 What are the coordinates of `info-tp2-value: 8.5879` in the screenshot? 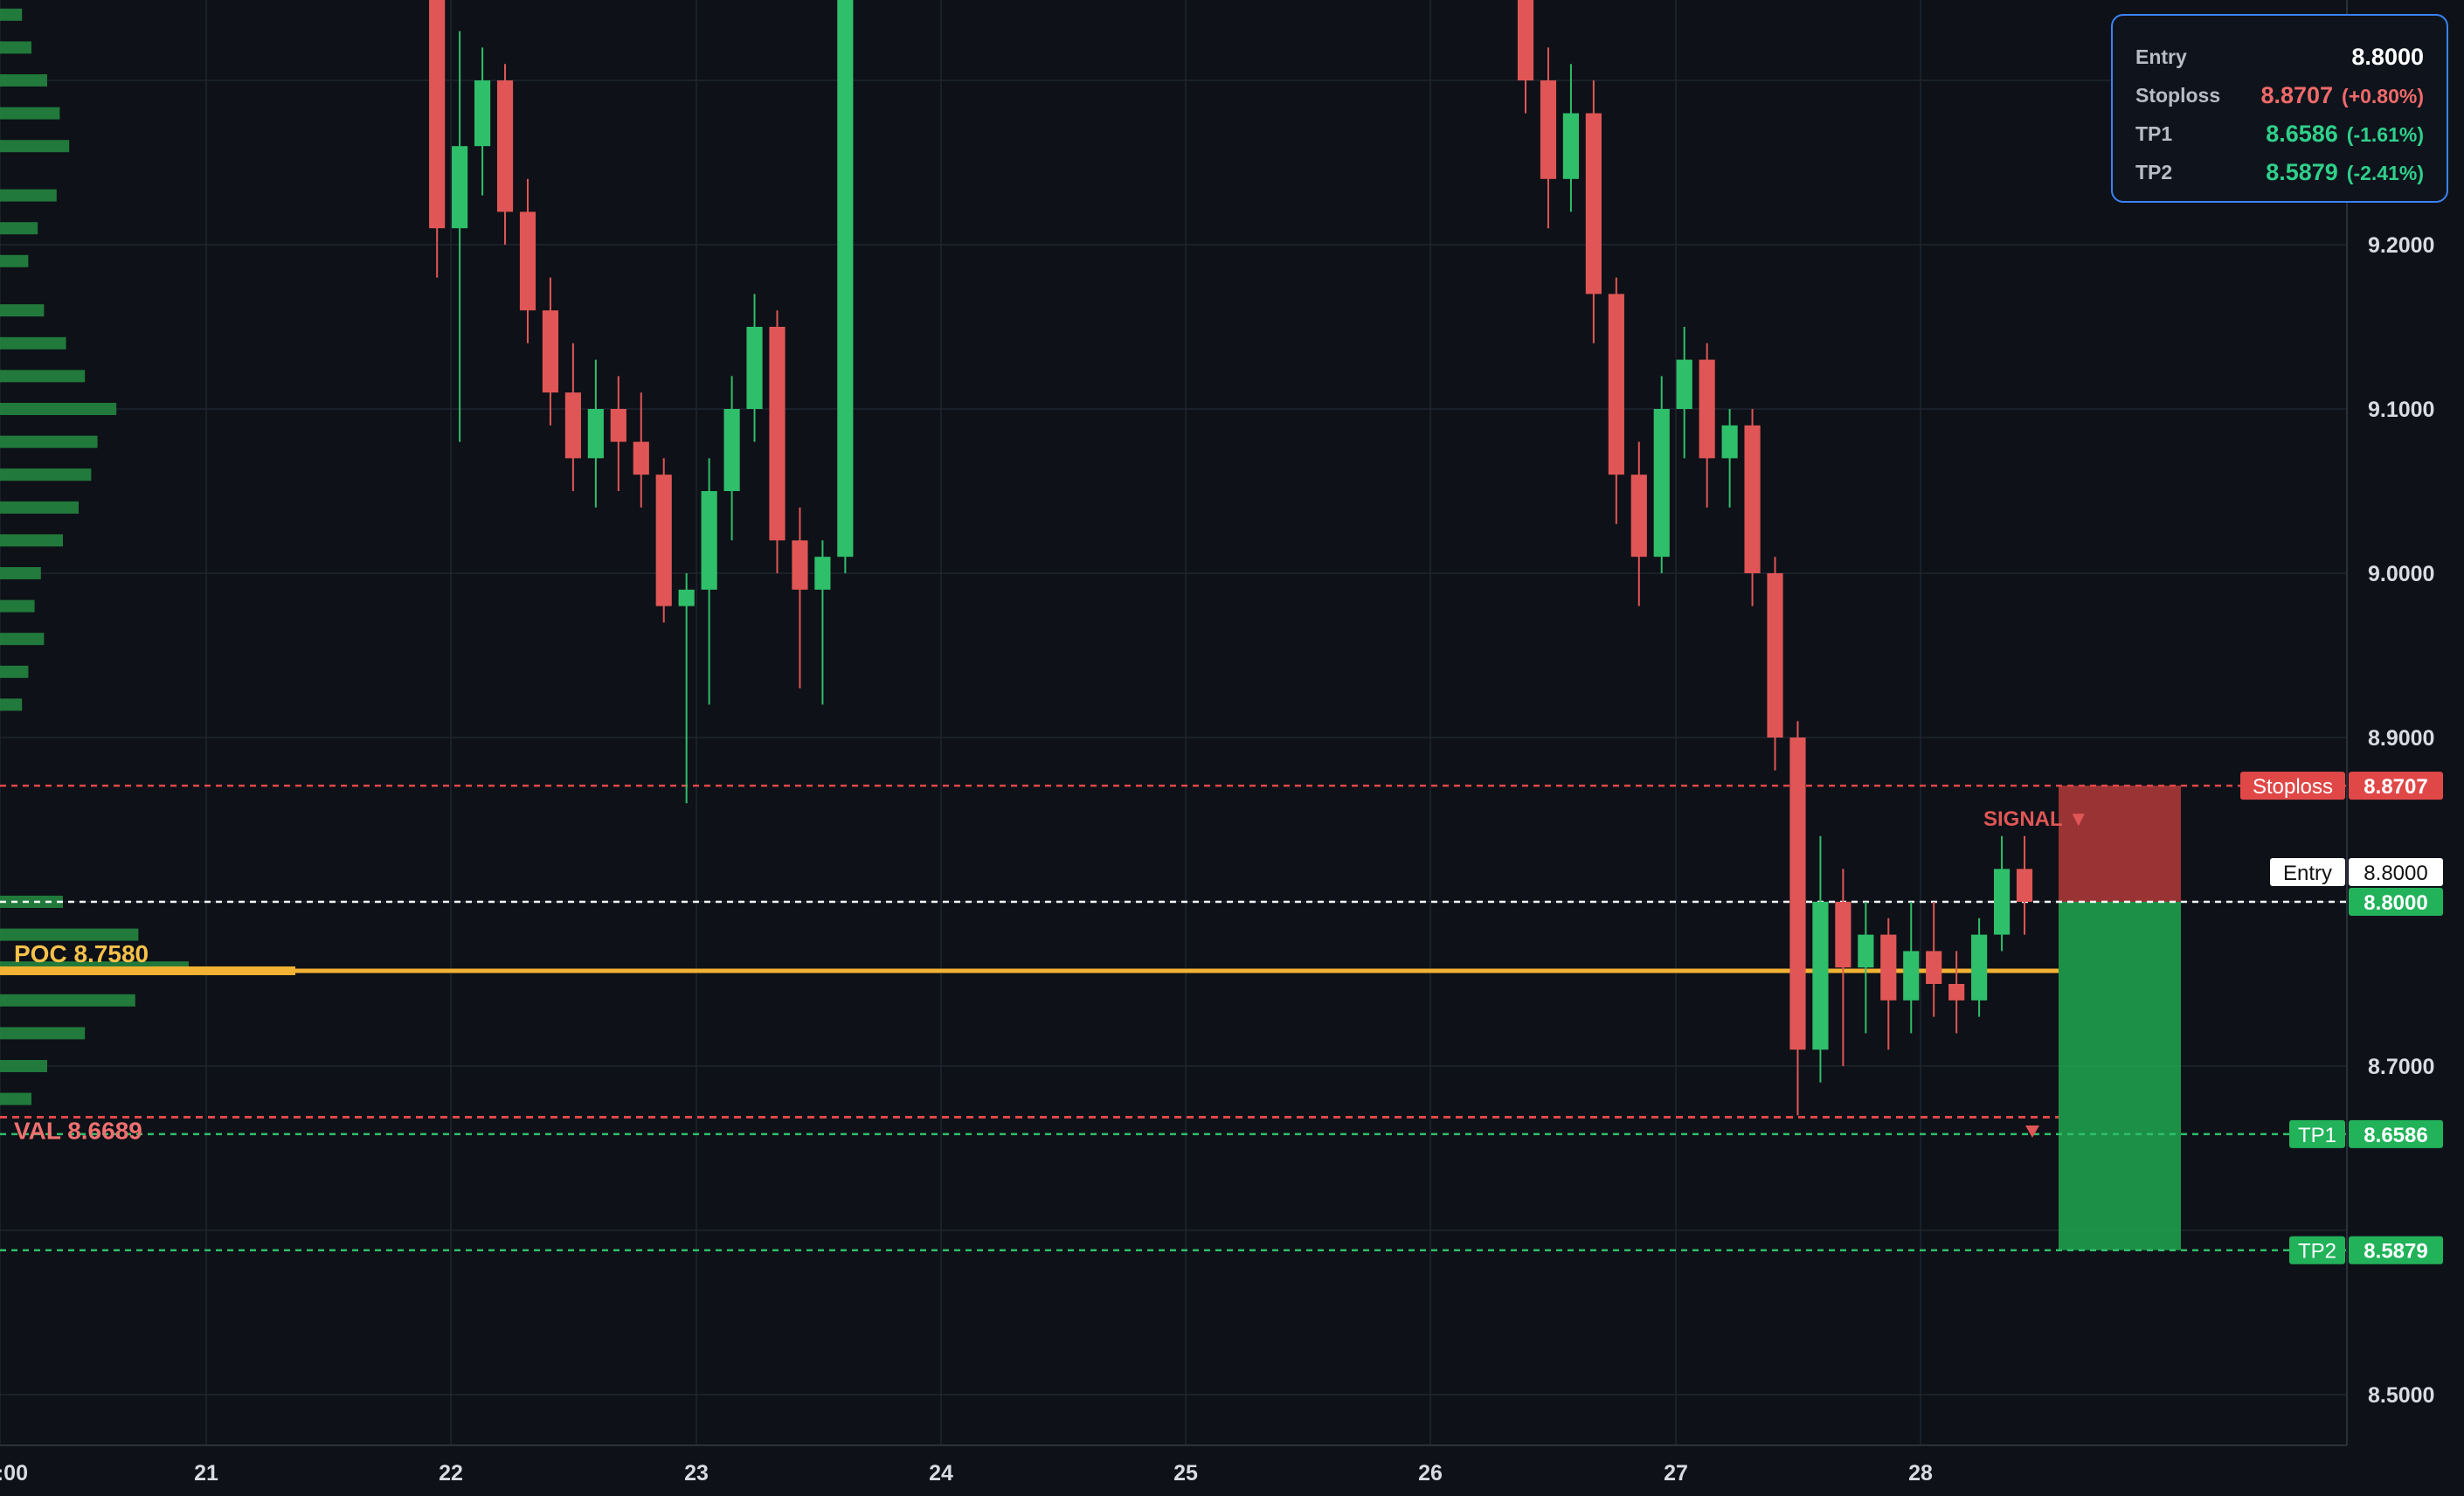 It's located at (2302, 172).